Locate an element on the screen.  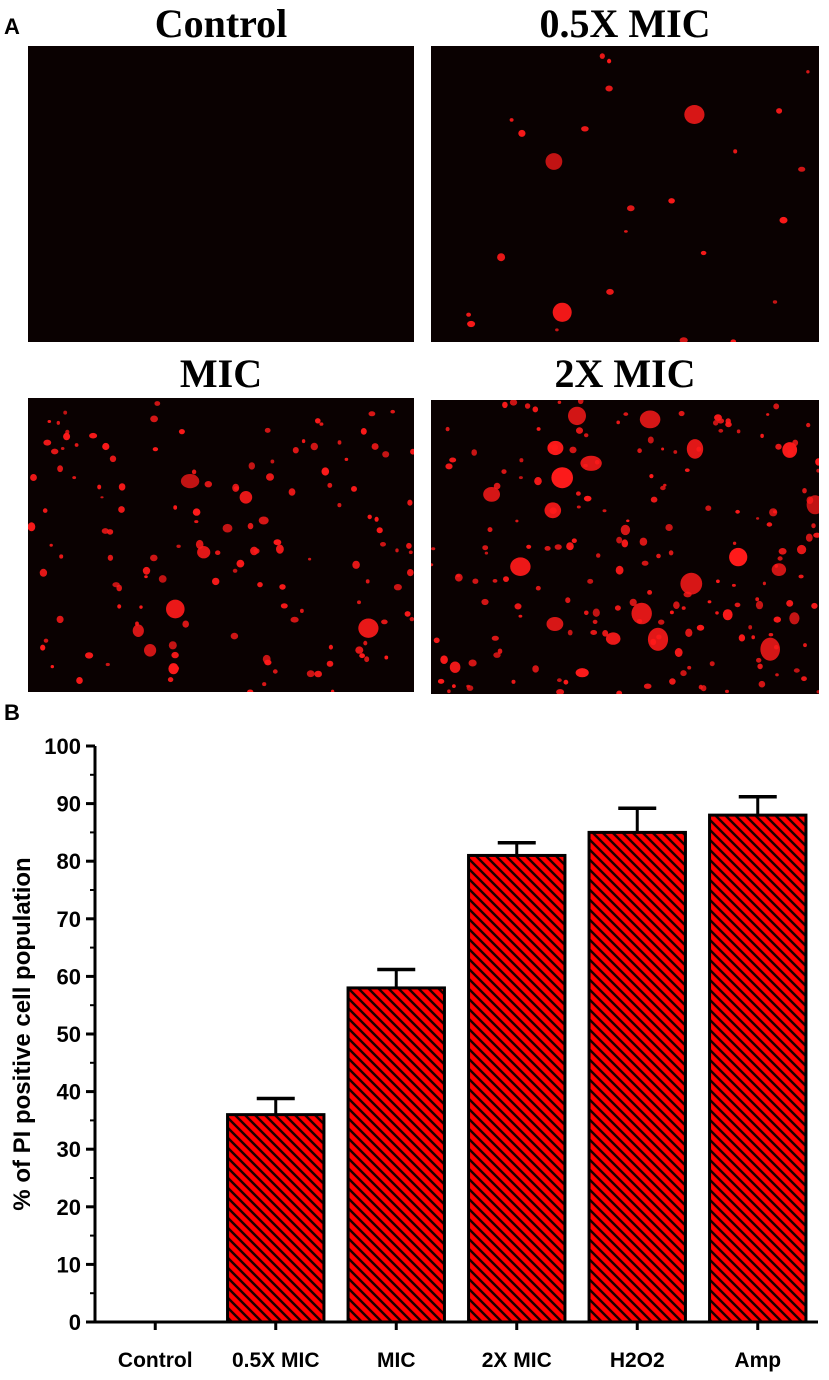
x-tick-label: Control is located at coordinates (155, 1360).